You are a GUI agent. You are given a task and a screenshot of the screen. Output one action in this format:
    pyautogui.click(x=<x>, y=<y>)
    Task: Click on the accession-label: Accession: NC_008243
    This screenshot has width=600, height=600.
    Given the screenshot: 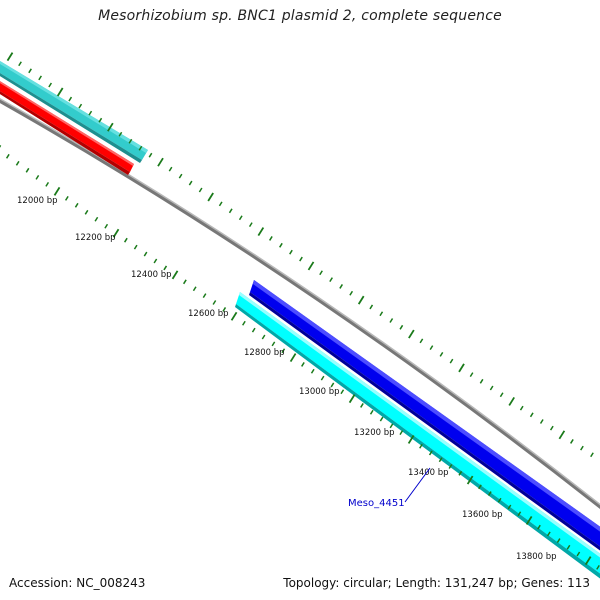 What is the action you would take?
    pyautogui.click(x=77, y=583)
    